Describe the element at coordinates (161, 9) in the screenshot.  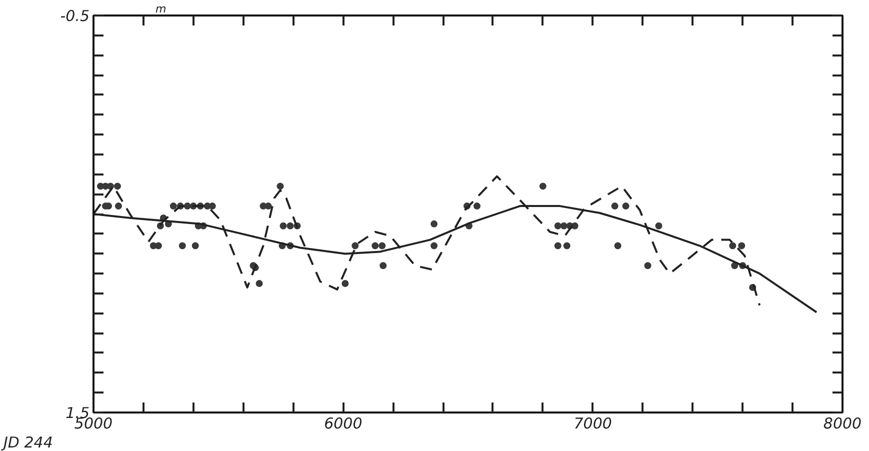
I see `y-axis-title: m` at that location.